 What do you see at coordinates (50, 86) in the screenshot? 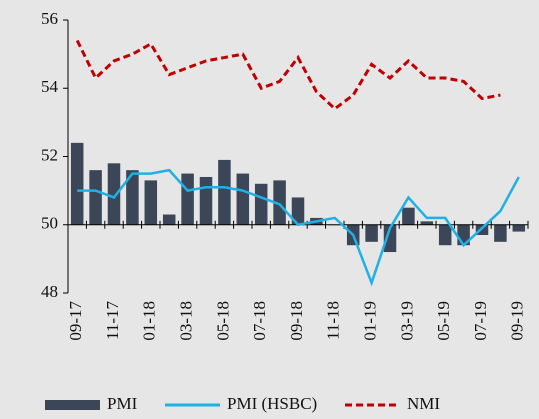
I see `y-tick-label: 54` at bounding box center [50, 86].